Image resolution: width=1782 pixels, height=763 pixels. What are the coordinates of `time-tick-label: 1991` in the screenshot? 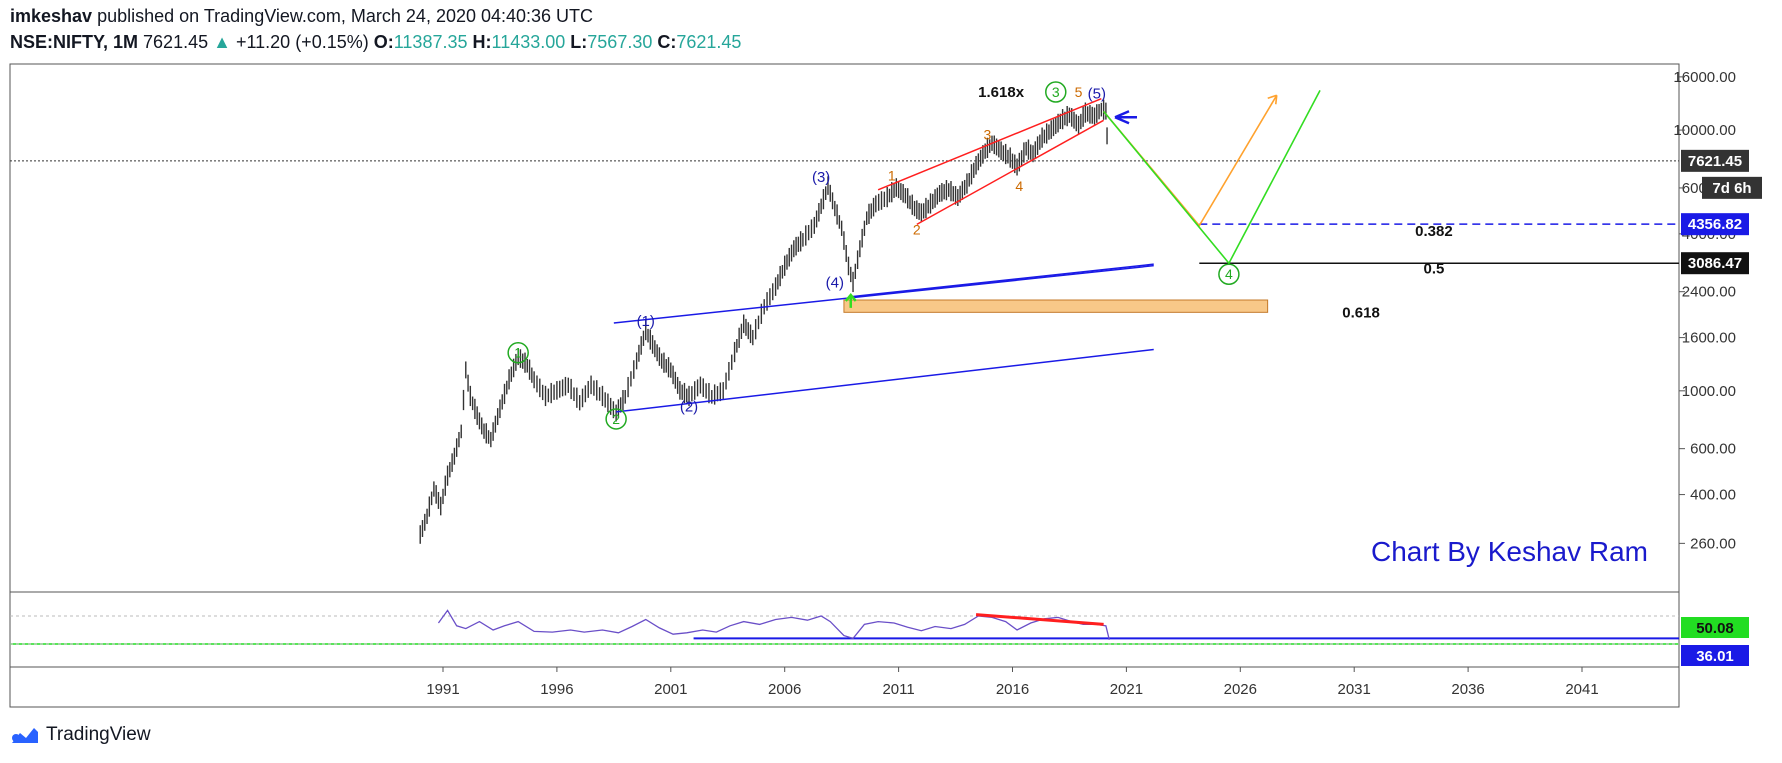 It's located at (442, 689).